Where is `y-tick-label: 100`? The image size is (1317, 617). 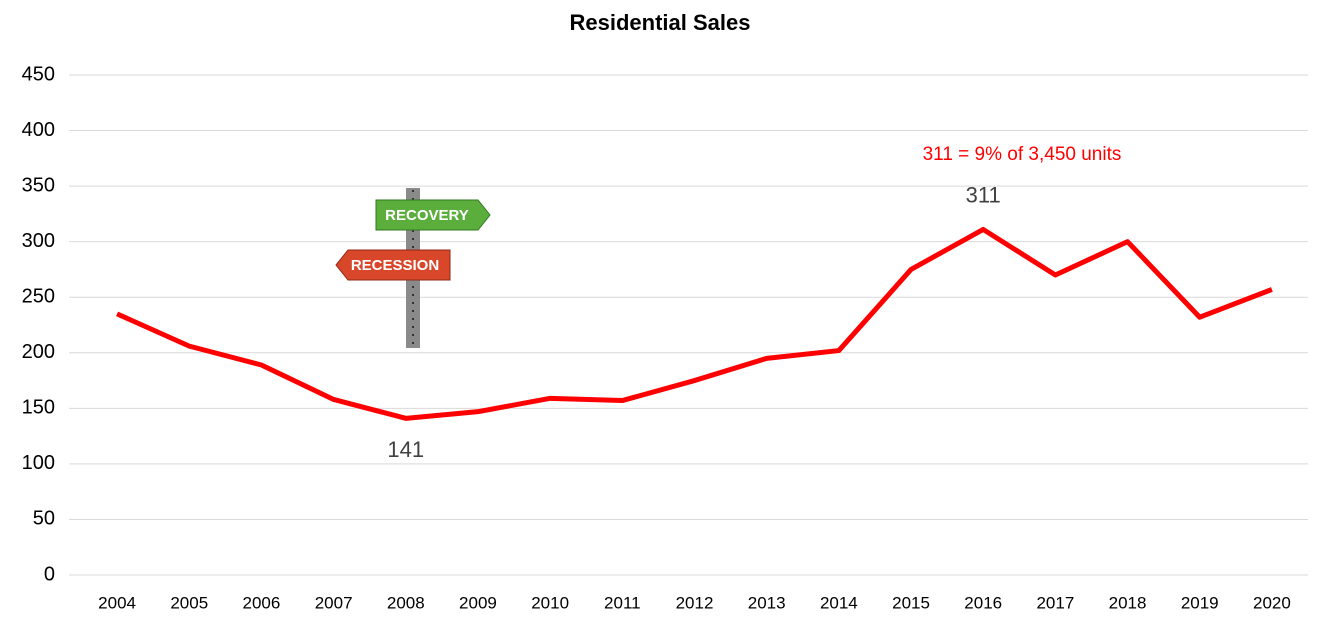 y-tick-label: 100 is located at coordinates (38, 463).